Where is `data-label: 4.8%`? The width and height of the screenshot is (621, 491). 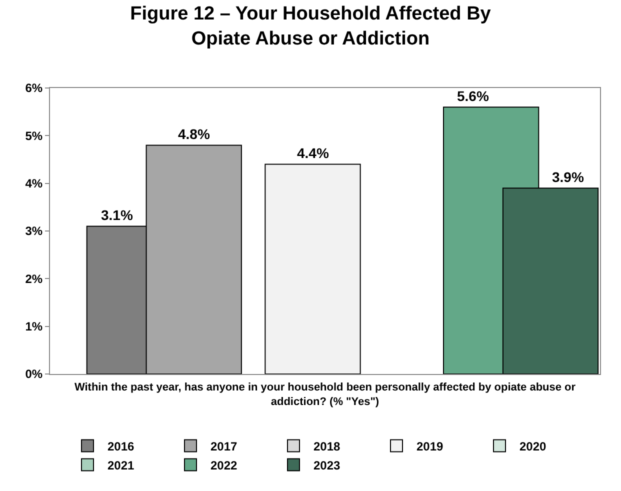
data-label: 4.8% is located at coordinates (194, 134).